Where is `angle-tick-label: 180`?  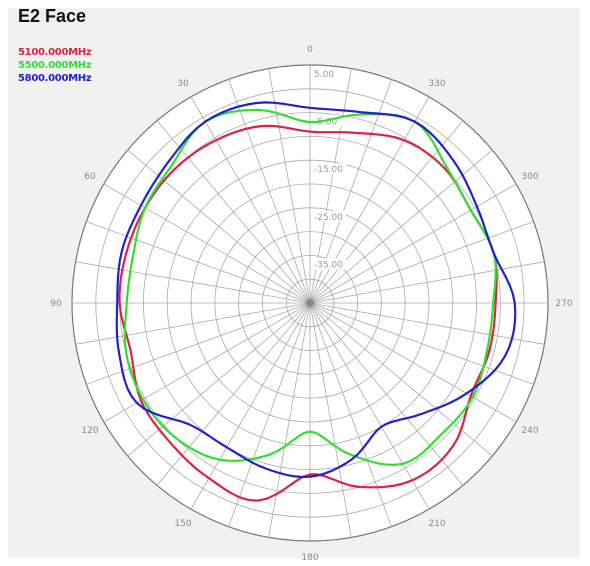 angle-tick-label: 180 is located at coordinates (309, 558).